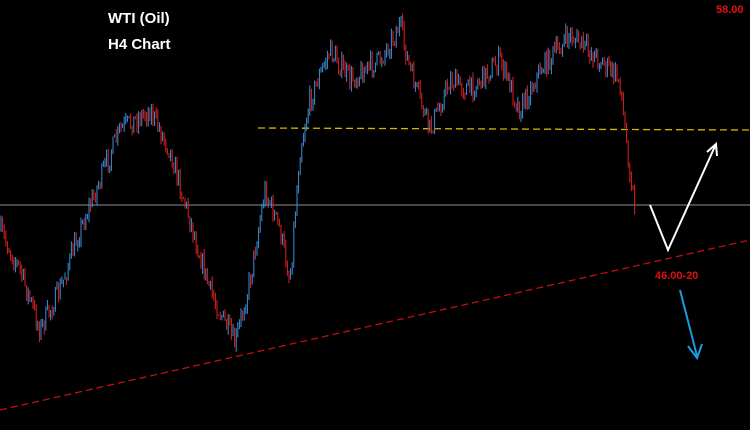 The height and width of the screenshot is (430, 750). What do you see at coordinates (688, 323) in the screenshot?
I see `alternative-arrow` at bounding box center [688, 323].